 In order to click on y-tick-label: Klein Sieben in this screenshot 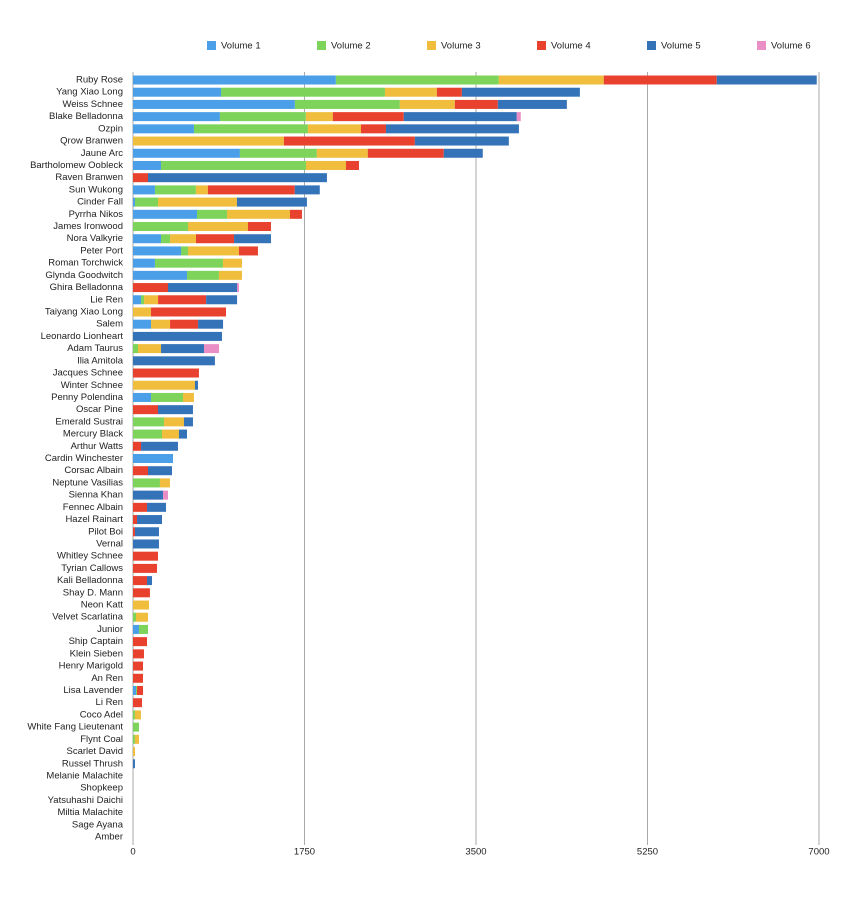, I will do `click(96, 653)`.